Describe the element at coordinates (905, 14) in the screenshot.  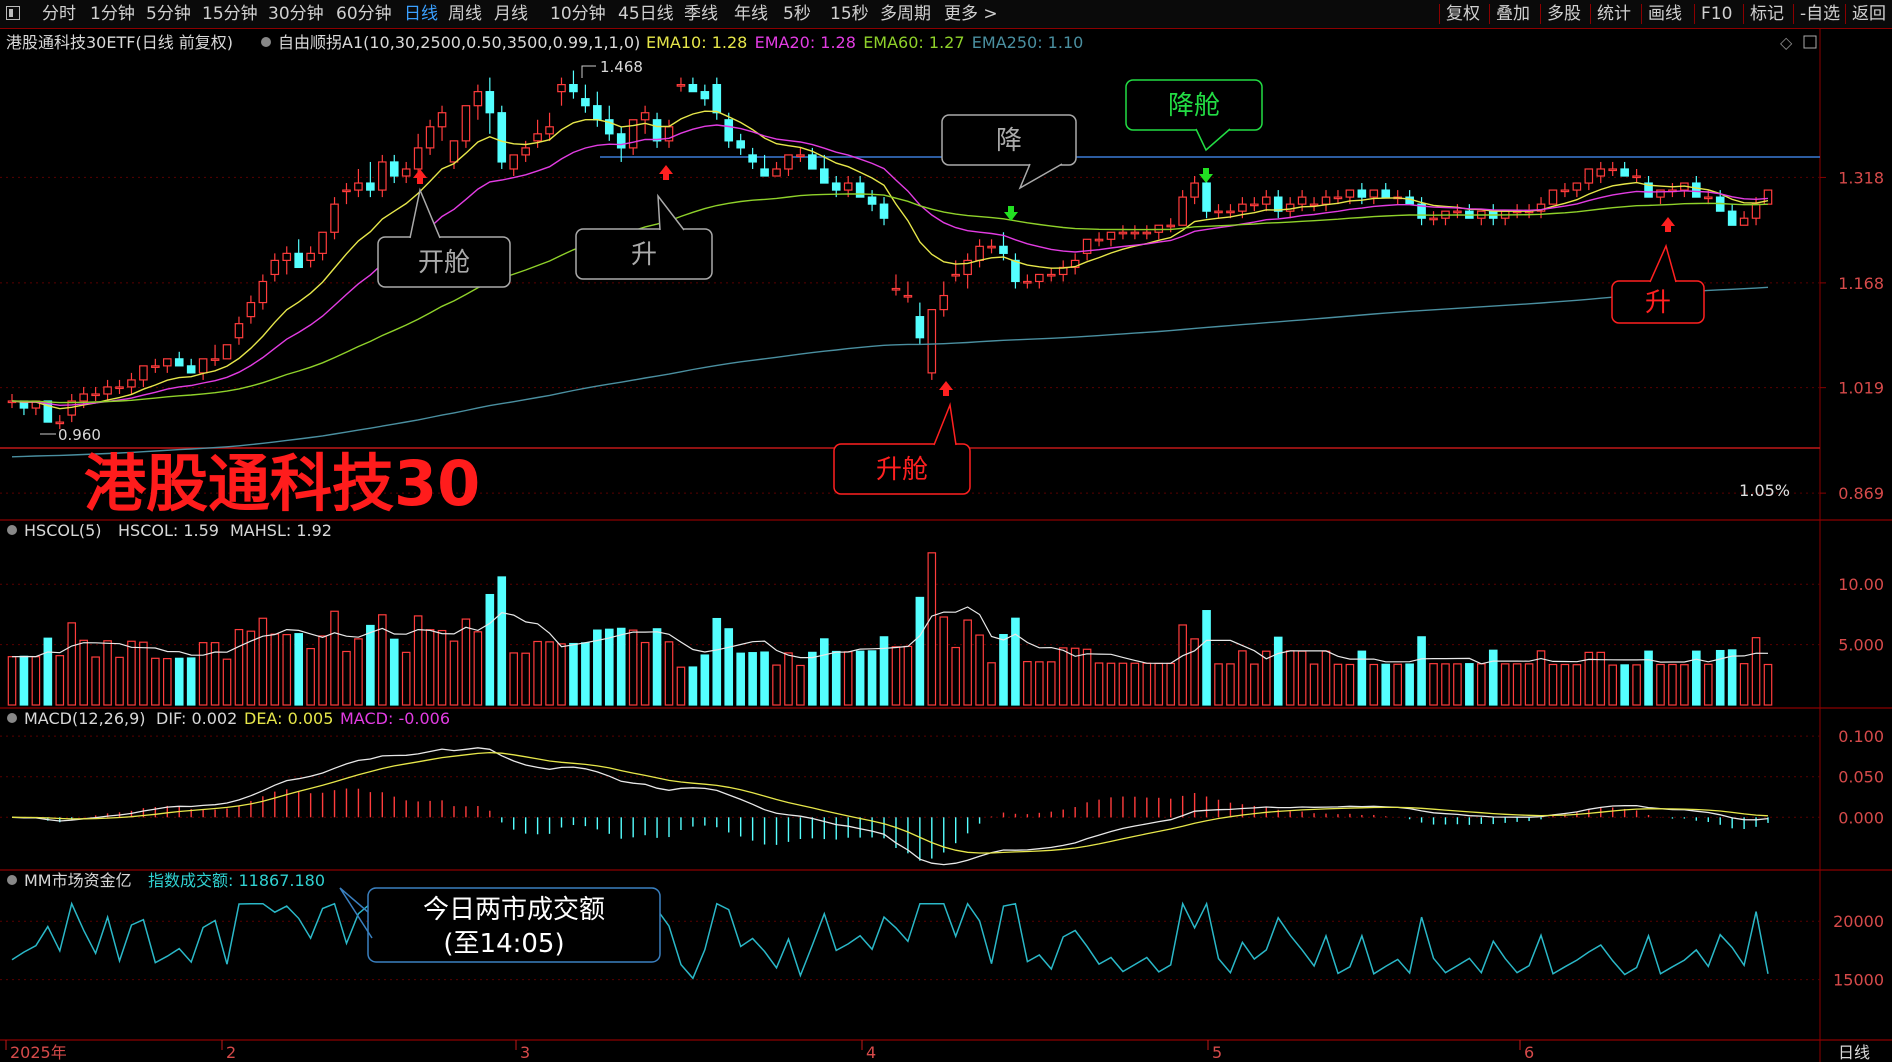
I see `period-tab-15: 多周期` at that location.